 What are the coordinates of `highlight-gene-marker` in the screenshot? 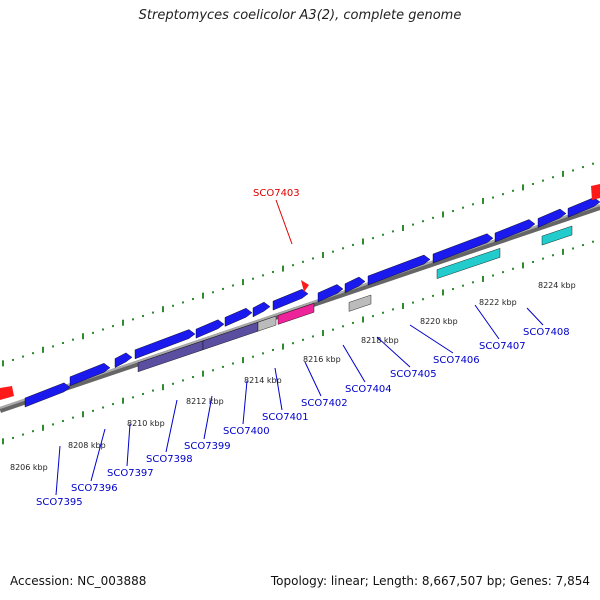 It's located at (305, 286).